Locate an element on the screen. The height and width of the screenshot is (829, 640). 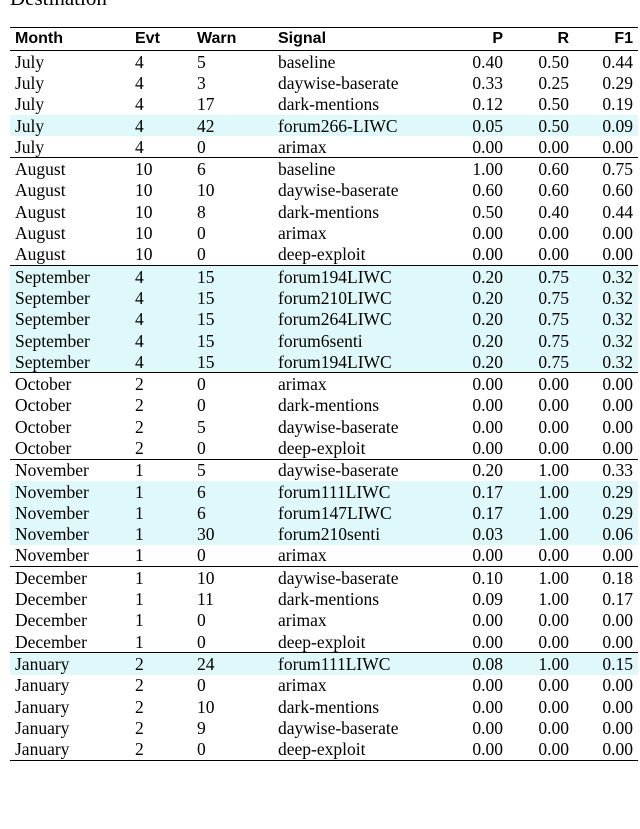
table-cell: 0.08 is located at coordinates (474, 663).